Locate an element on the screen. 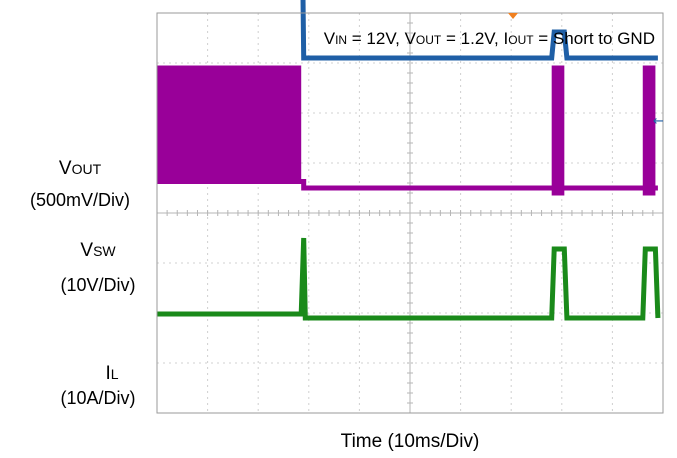 This screenshot has height=458, width=677. x-axis-label: Time (10ms/Div) is located at coordinates (410, 441).